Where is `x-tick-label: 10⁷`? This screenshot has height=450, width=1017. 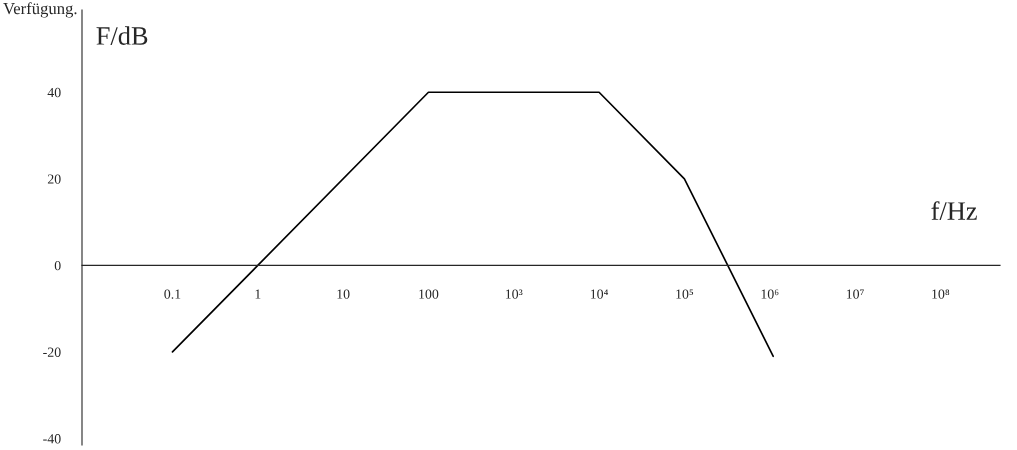
x-tick-label: 10⁷ is located at coordinates (855, 294).